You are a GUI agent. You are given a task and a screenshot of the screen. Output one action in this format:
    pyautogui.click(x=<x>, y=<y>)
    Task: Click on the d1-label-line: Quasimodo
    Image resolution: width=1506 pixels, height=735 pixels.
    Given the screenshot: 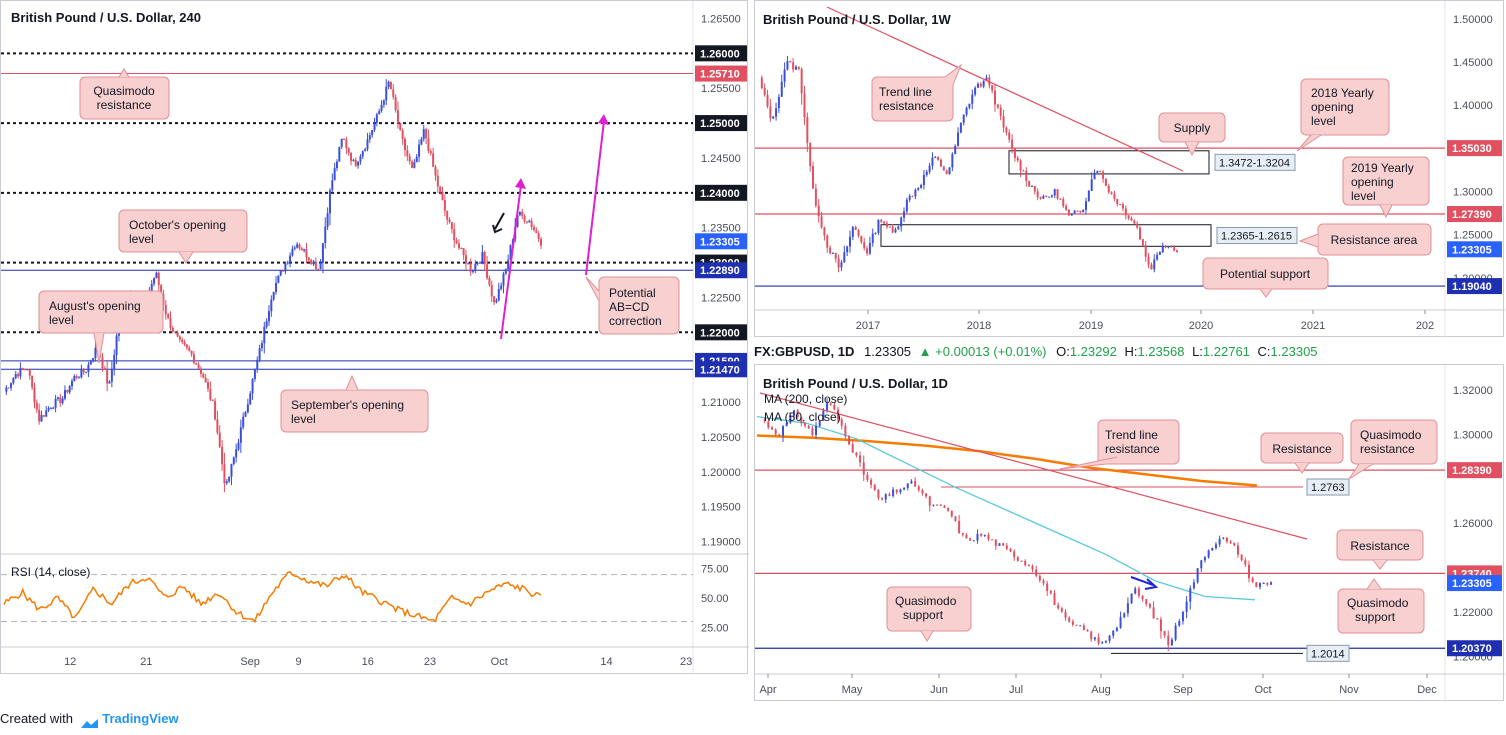 What is the action you would take?
    pyautogui.click(x=1378, y=603)
    